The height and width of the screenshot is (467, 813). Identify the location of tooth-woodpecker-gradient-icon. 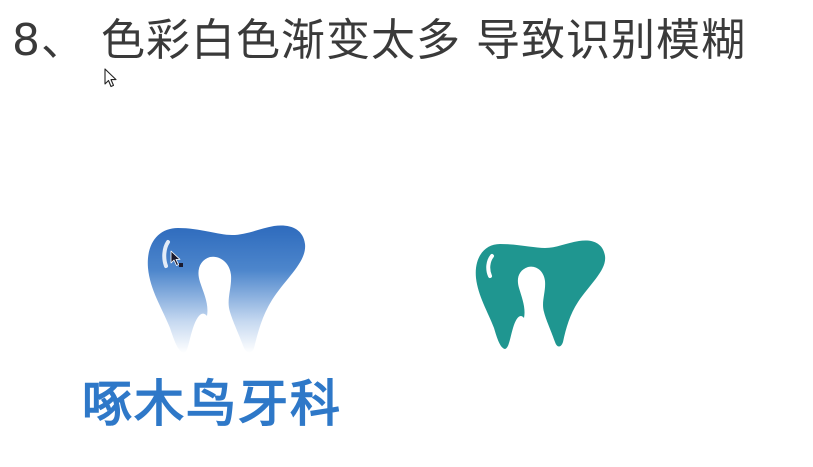
(226, 289).